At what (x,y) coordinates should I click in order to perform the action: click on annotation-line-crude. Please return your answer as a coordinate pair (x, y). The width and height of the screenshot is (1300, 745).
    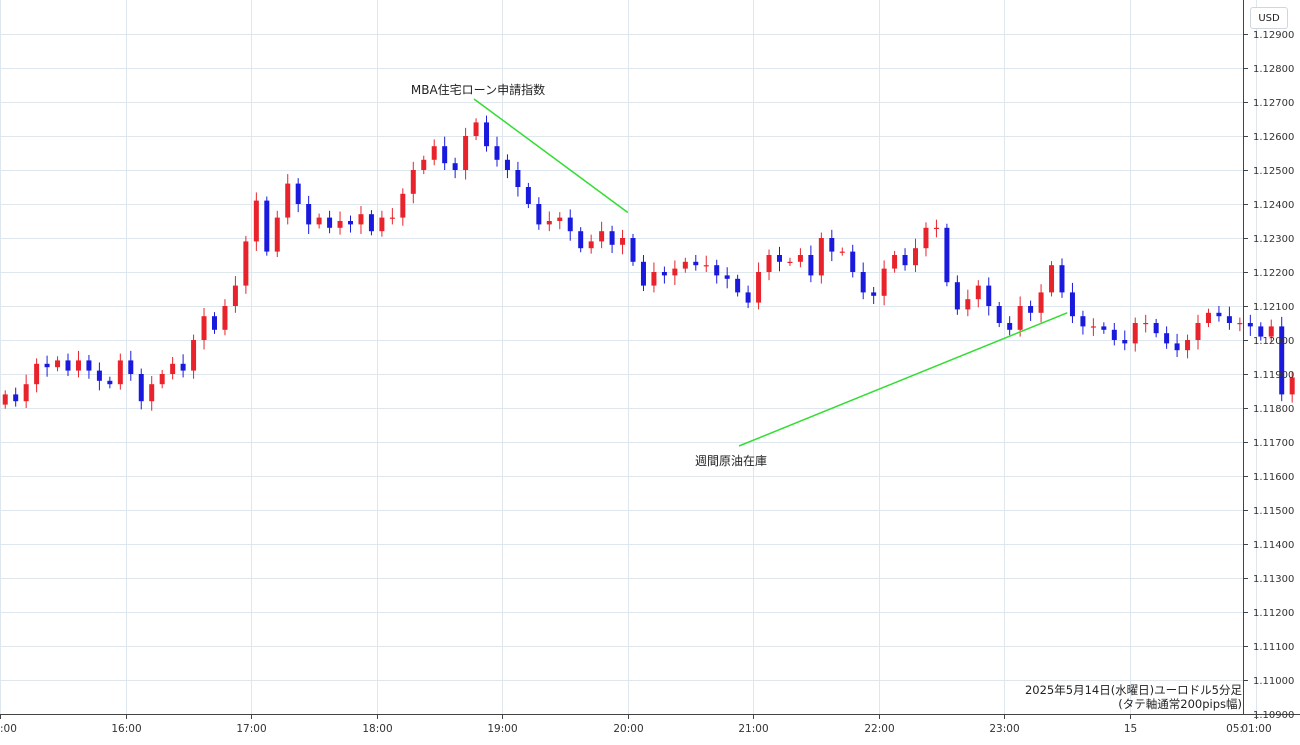
    Looking at the image, I should click on (903, 379).